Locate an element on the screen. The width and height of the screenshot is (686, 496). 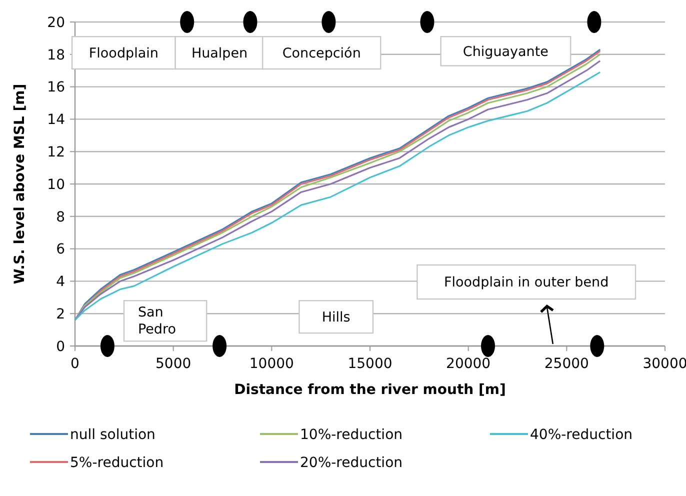
y-tick-label: 12 is located at coordinates (56, 152).